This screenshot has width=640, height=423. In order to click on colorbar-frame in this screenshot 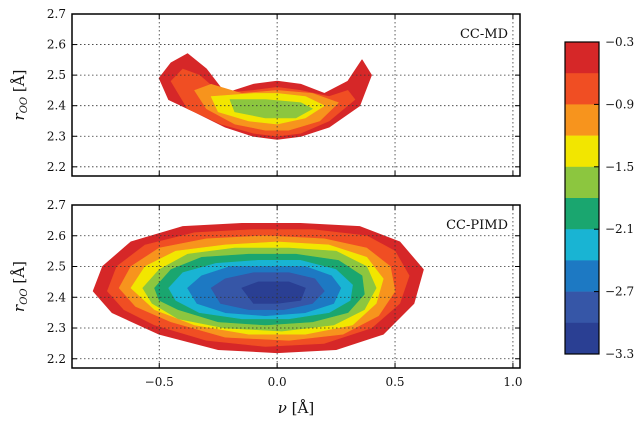, I will do `click(582, 198)`.